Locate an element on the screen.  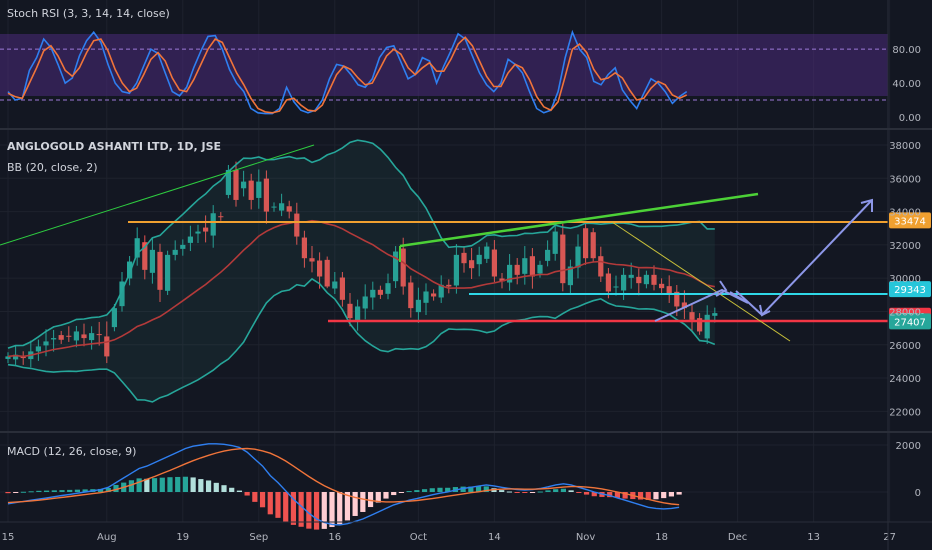
date-tick-label: 18 is located at coordinates (661, 537).